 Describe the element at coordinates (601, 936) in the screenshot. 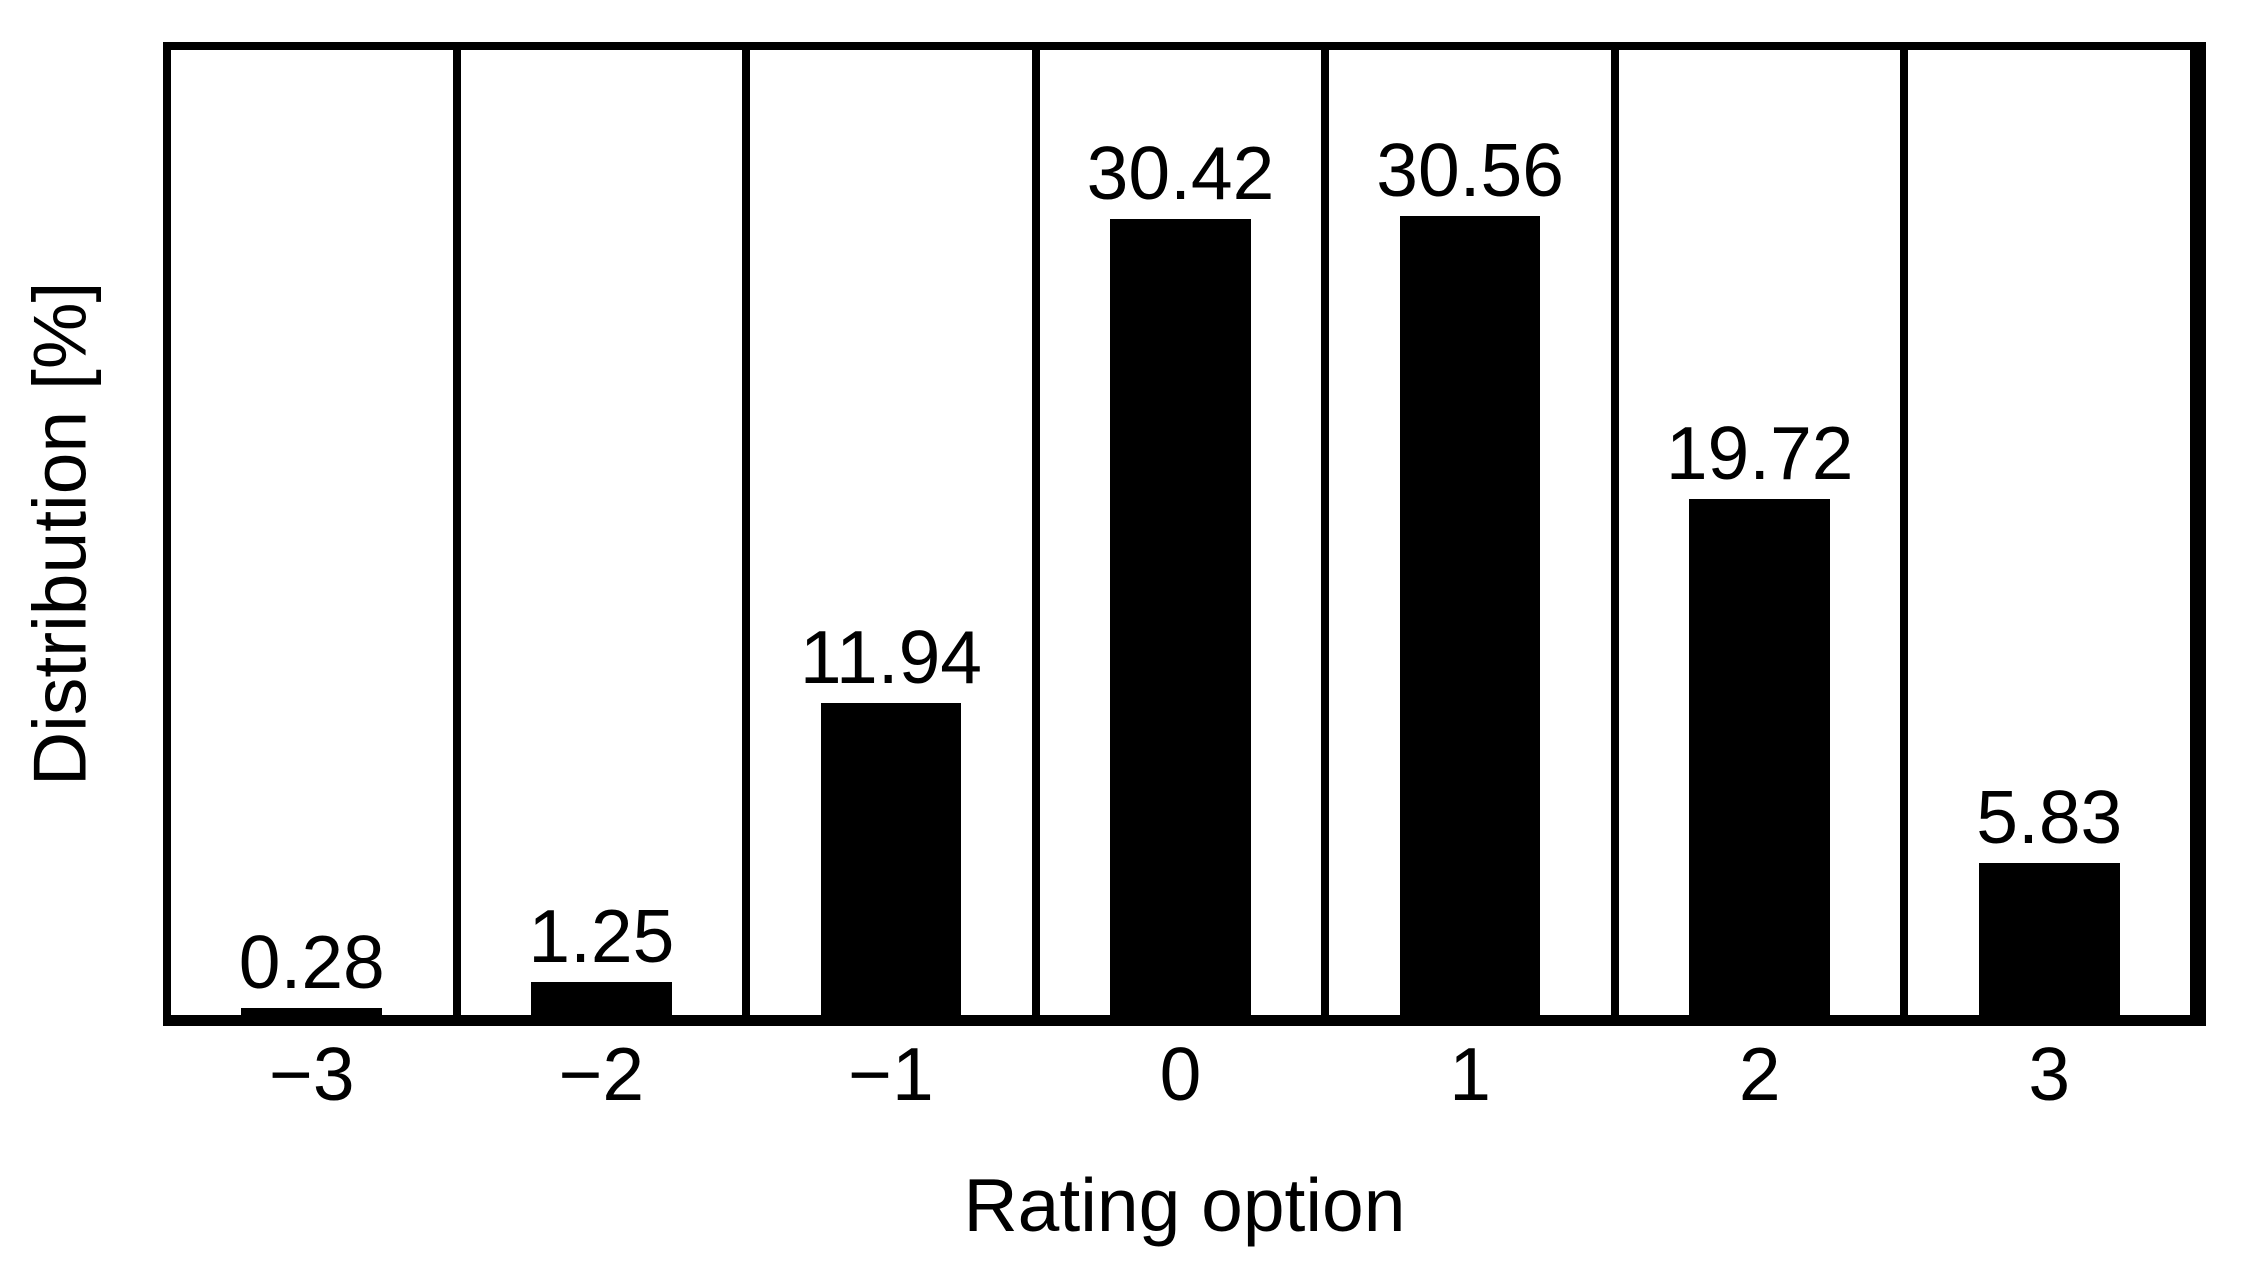

I see `bar-value-label: 1.25` at that location.